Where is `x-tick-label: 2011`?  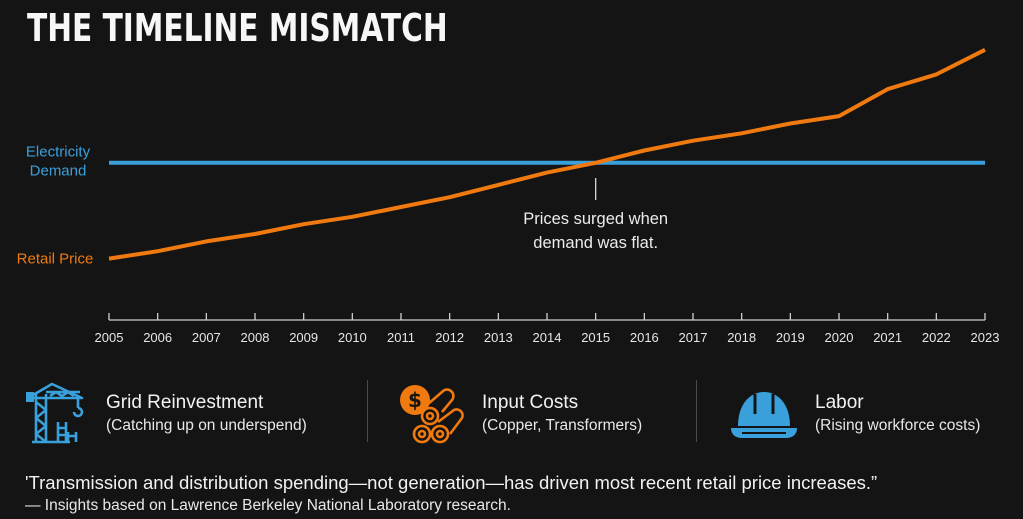 x-tick-label: 2011 is located at coordinates (401, 337).